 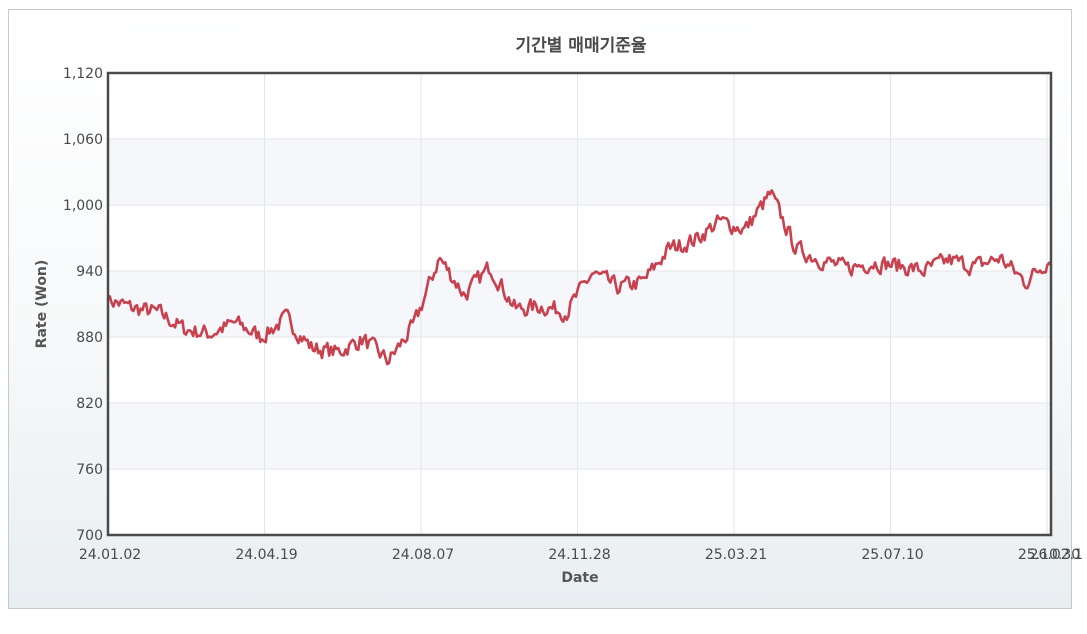 I want to click on x-tick-label: 25.07.10, so click(x=892, y=555).